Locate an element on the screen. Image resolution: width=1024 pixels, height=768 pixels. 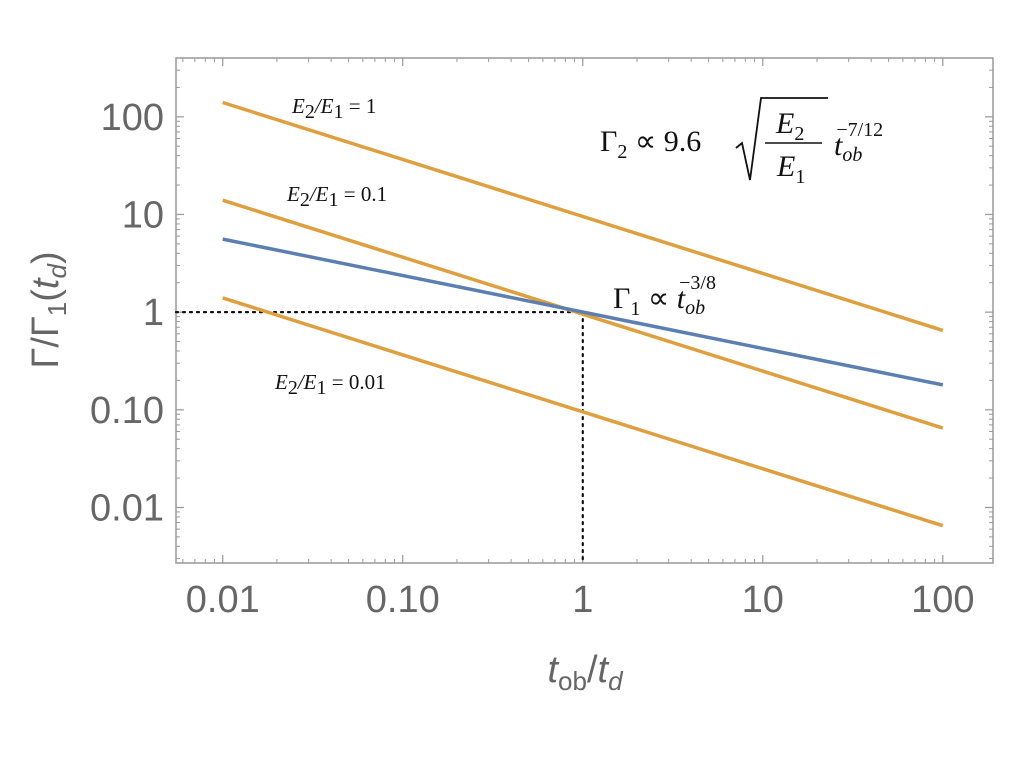
x-tick-label: 0.10 is located at coordinates (403, 600).